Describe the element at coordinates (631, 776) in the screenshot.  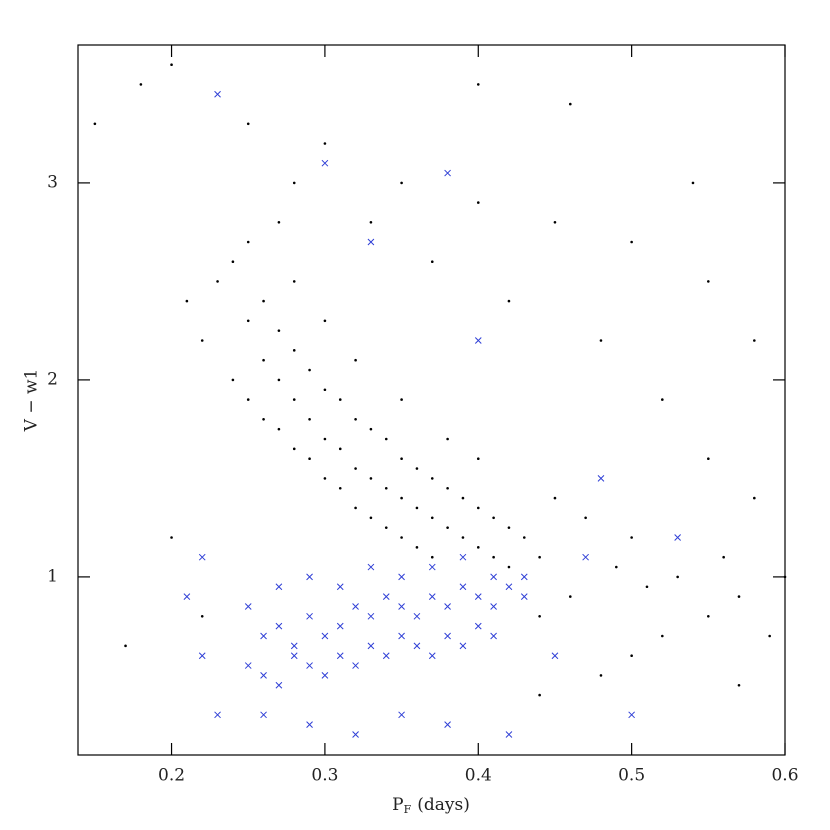
I see `x-tick-label: 0.5` at that location.